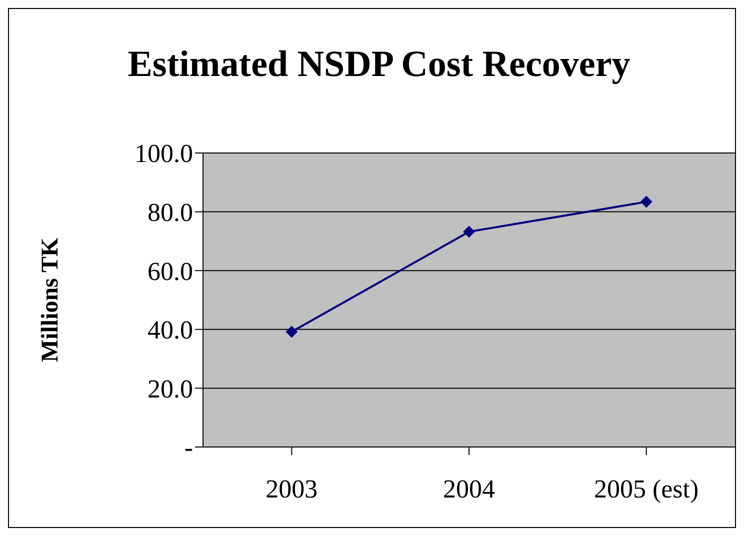  I want to click on x-tick-label: 2003, so click(292, 489).